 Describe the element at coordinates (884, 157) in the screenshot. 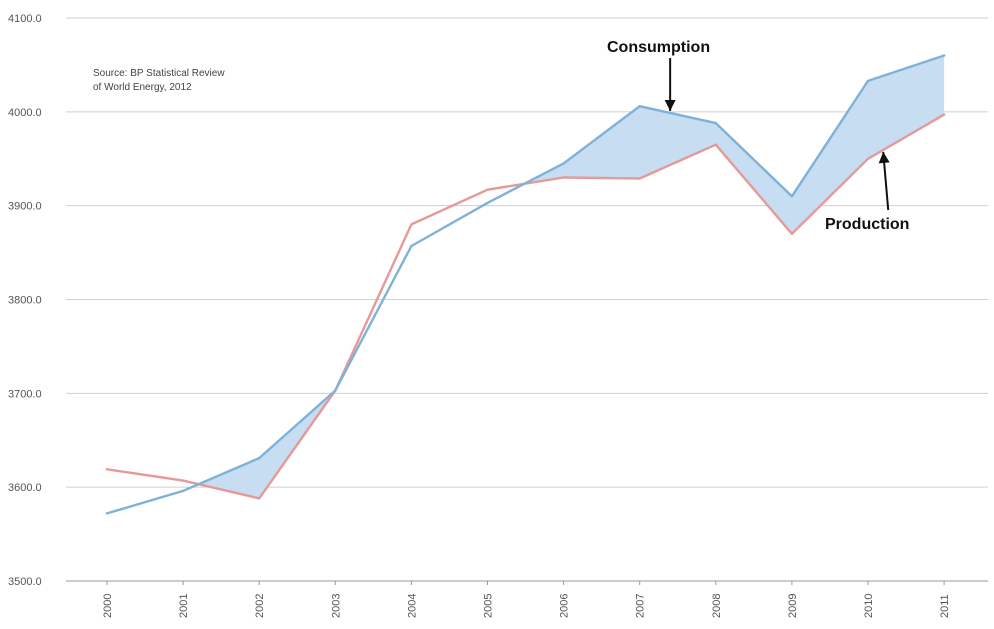

I see `annotation-production-arrow-head` at that location.